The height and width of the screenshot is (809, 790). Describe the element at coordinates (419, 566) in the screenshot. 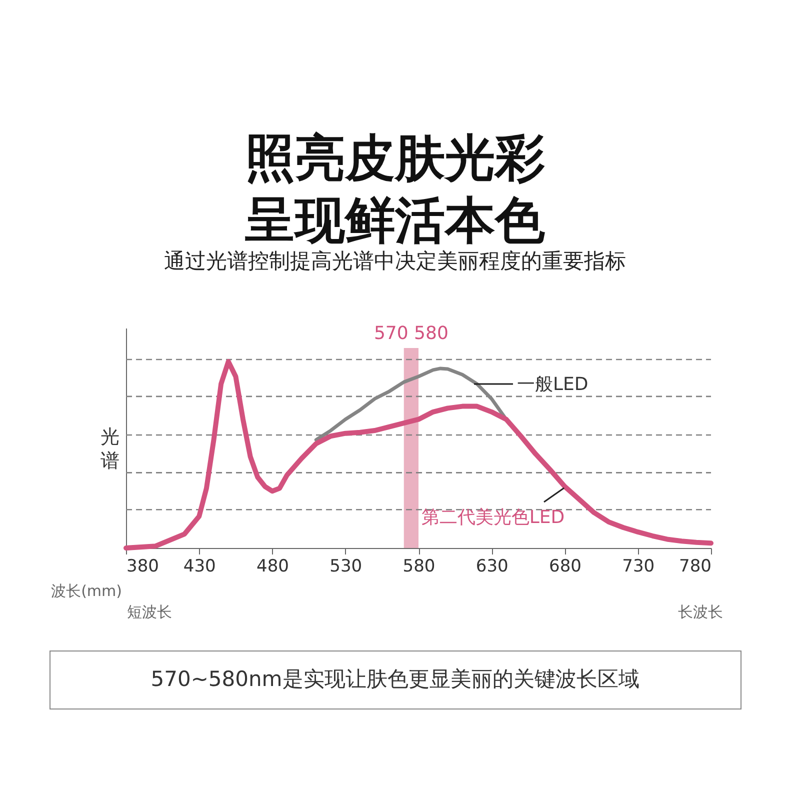

I see `x-tick-label: 580` at that location.